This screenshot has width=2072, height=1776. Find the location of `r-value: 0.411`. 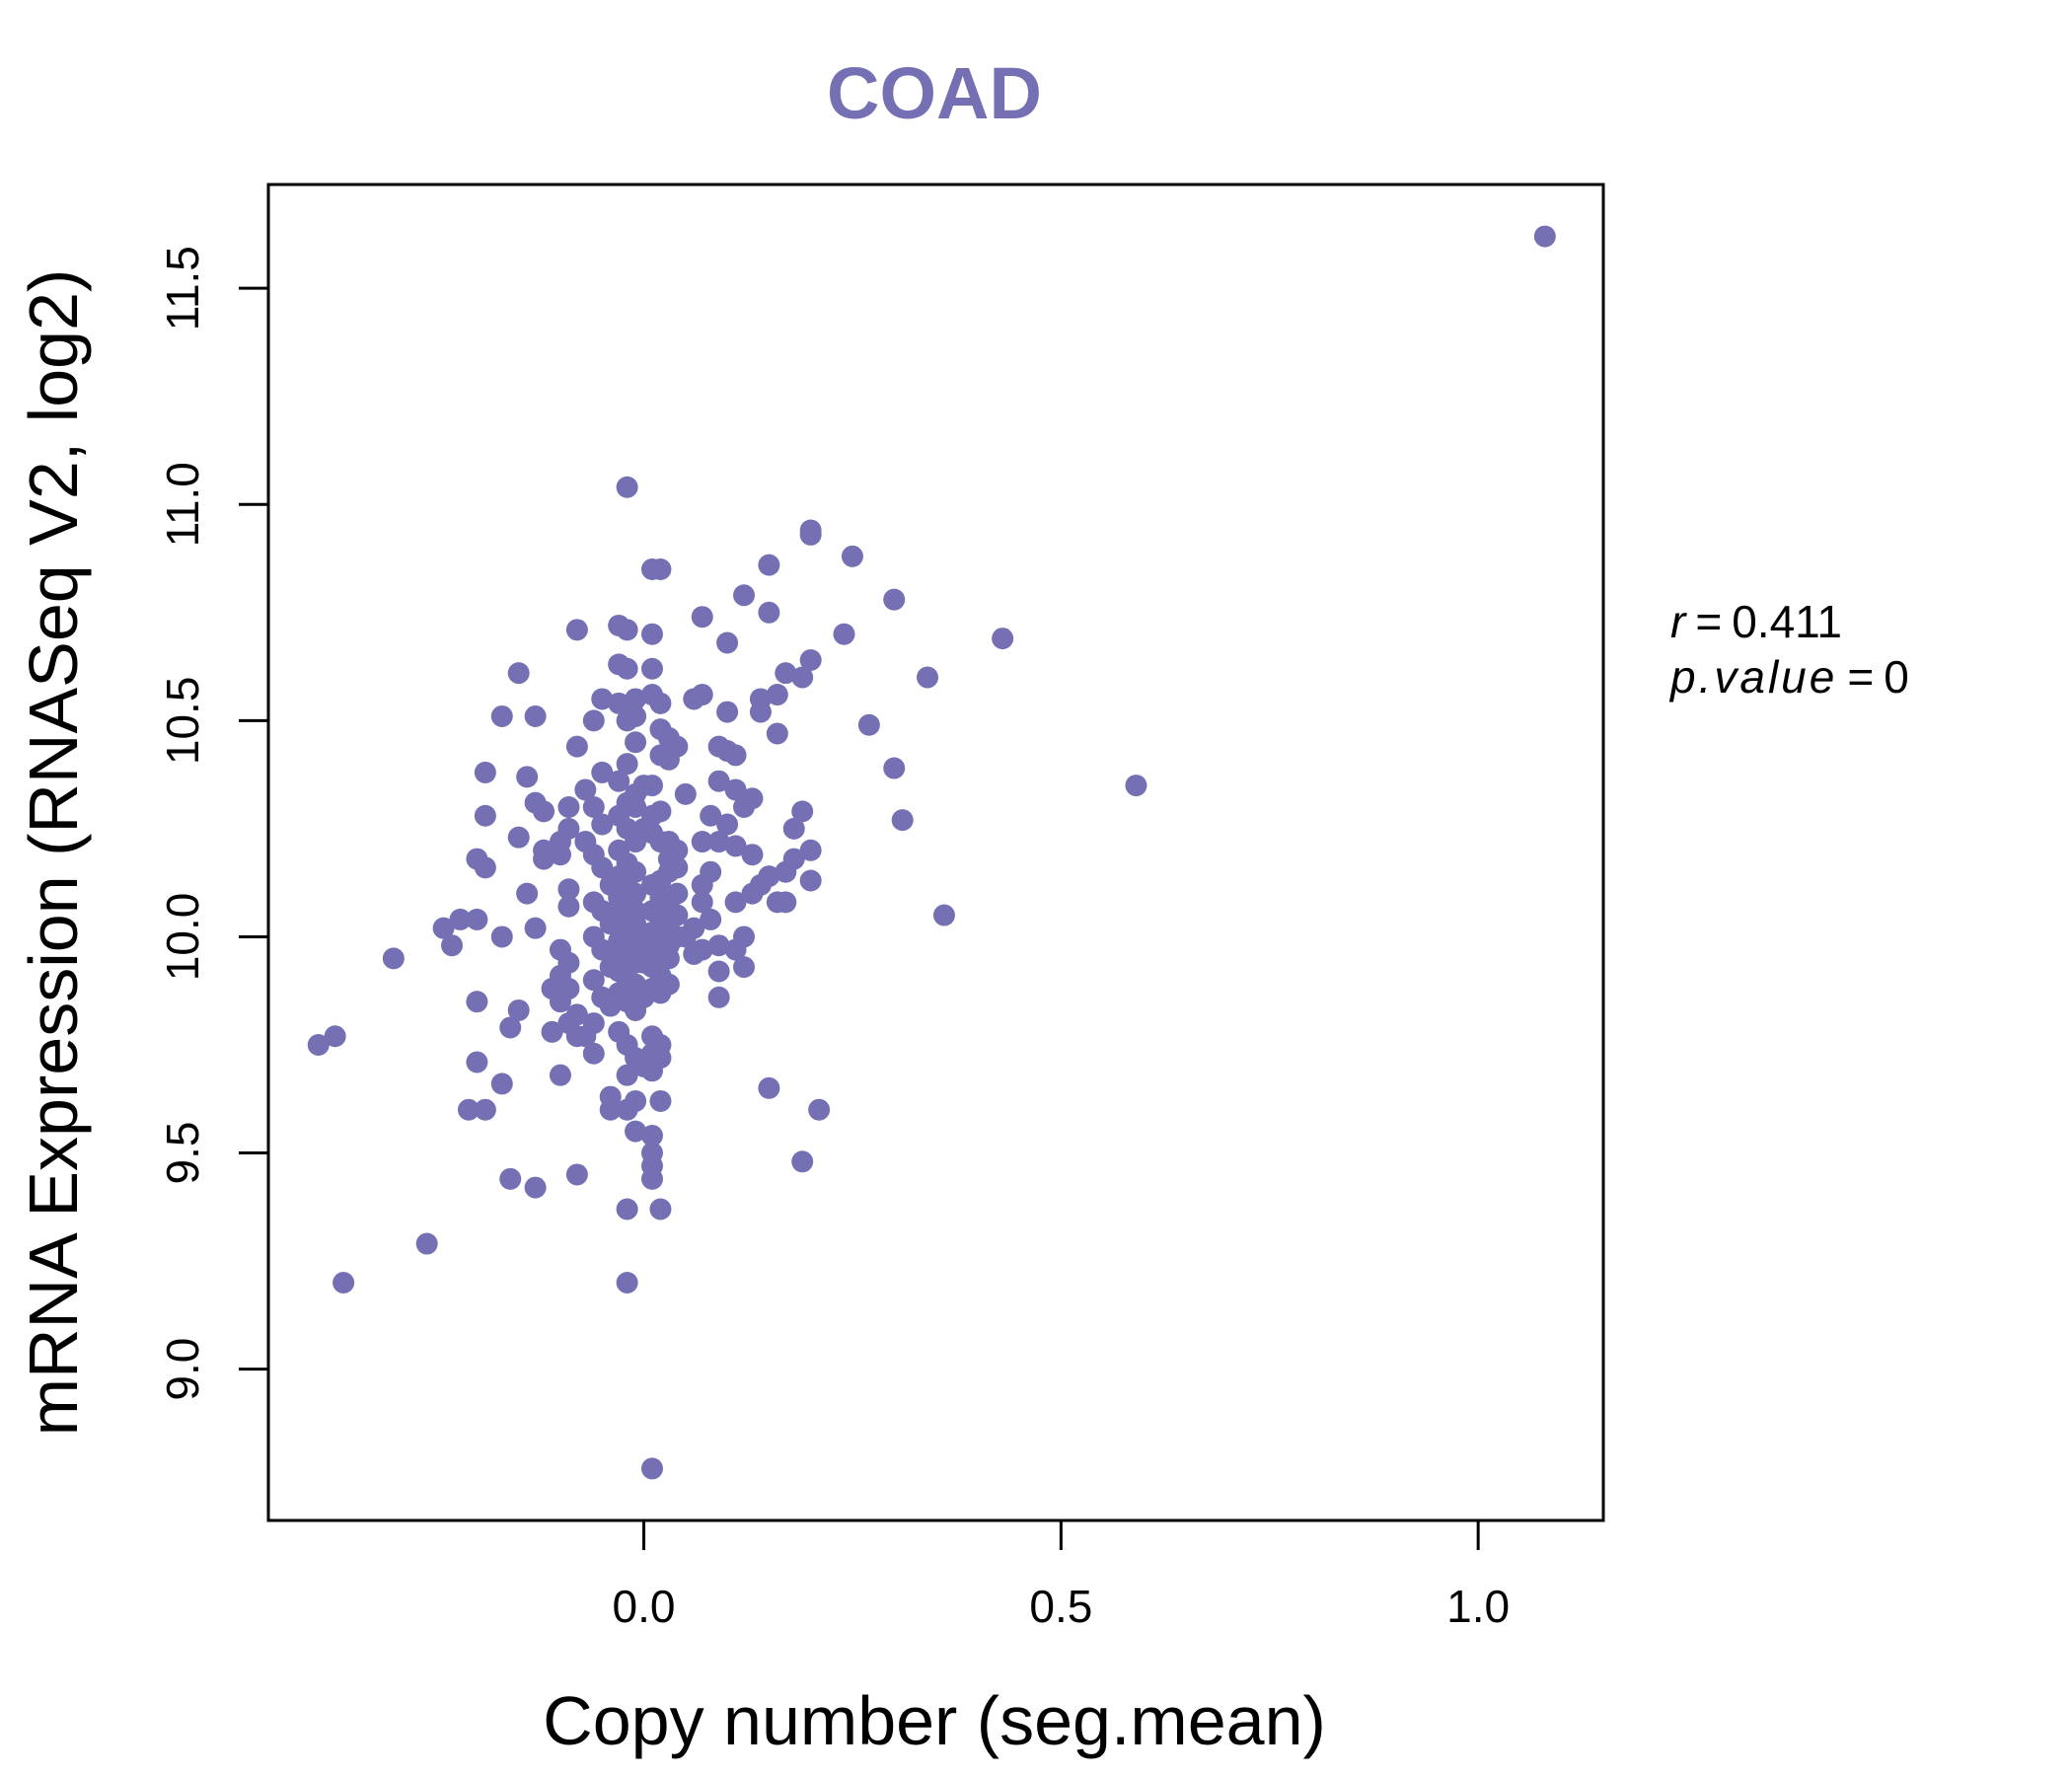

r-value: 0.411 is located at coordinates (1787, 621).